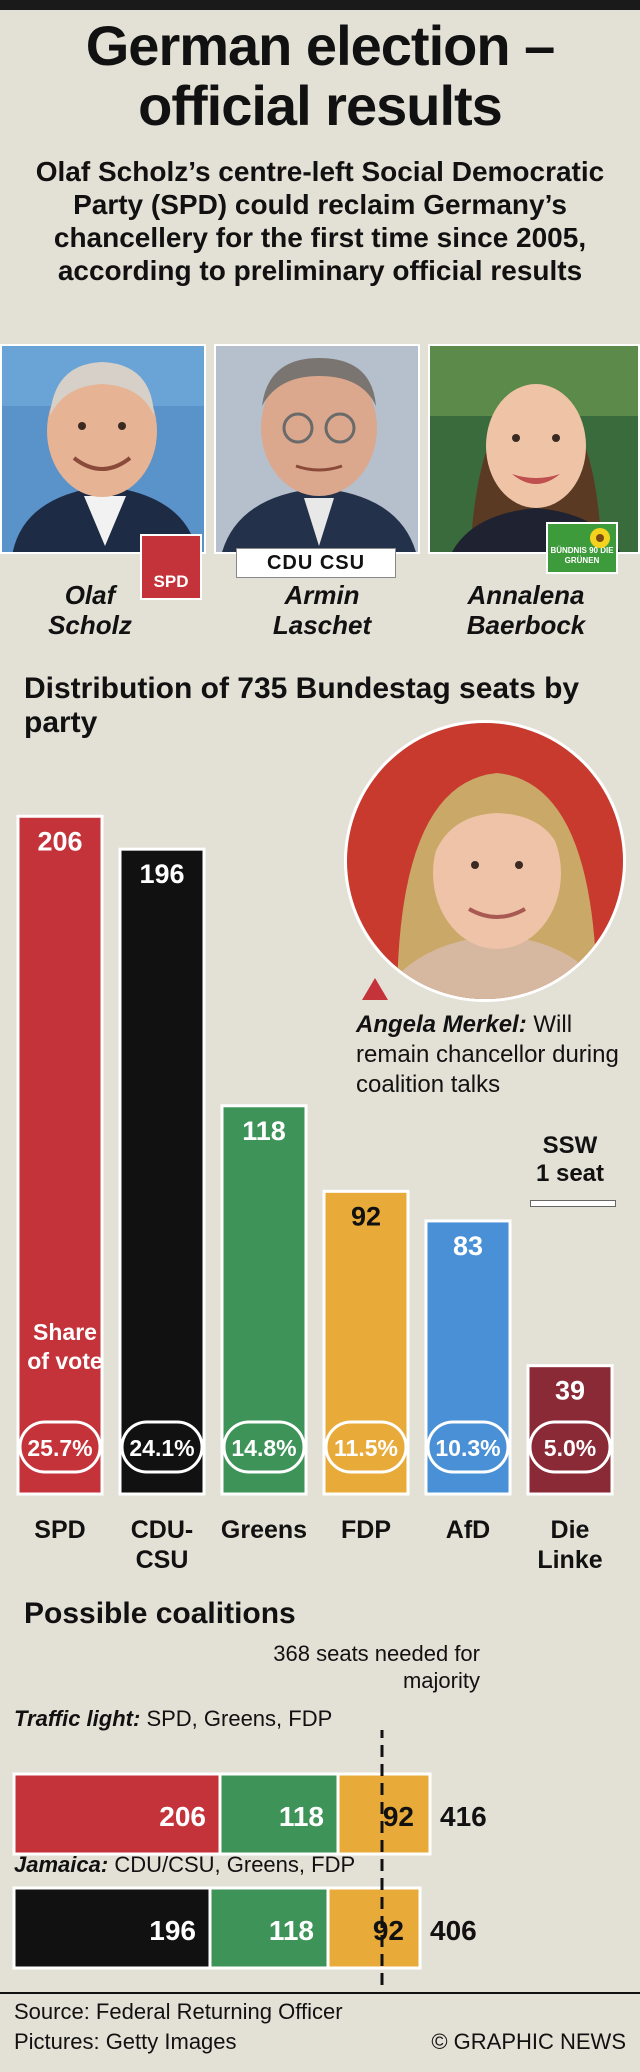 The width and height of the screenshot is (640, 2072). I want to click on coalition-total: 406, so click(453, 1930).